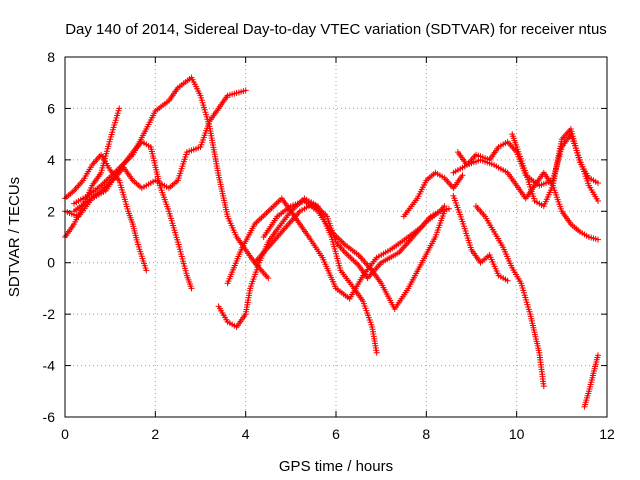 This screenshot has height=480, width=640. Describe the element at coordinates (607, 434) in the screenshot. I see `x-tick-label: 12` at that location.